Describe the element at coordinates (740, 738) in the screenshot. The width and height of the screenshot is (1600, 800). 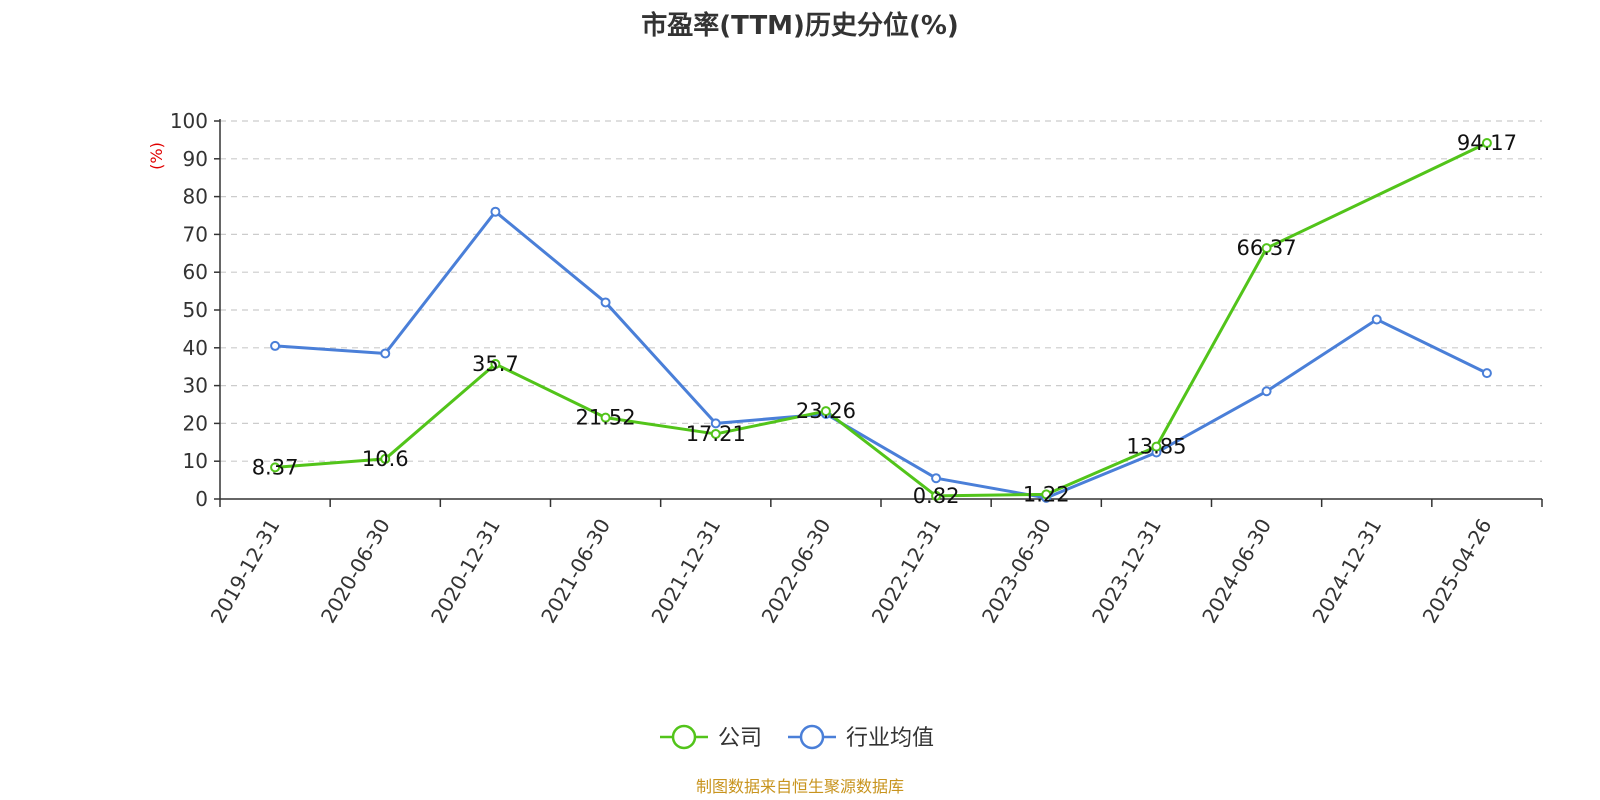
I see `legend-label: 公司` at that location.